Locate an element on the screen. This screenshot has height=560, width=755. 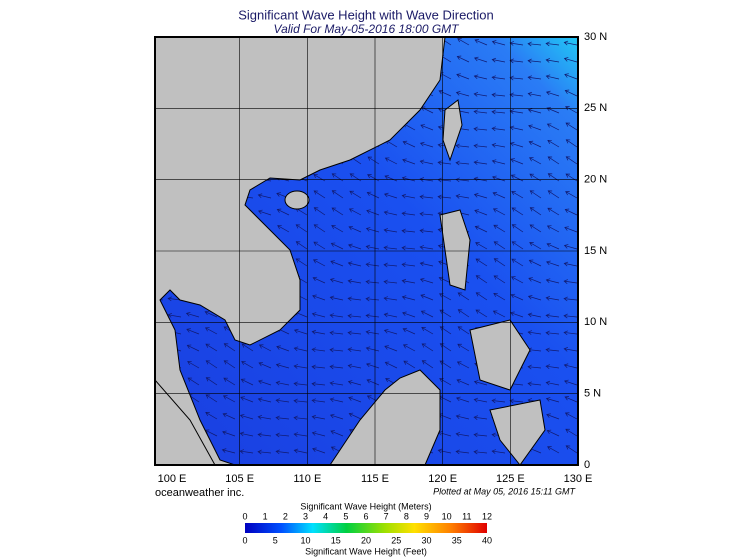
colorbar-meter-label: 4 is located at coordinates (325, 516).